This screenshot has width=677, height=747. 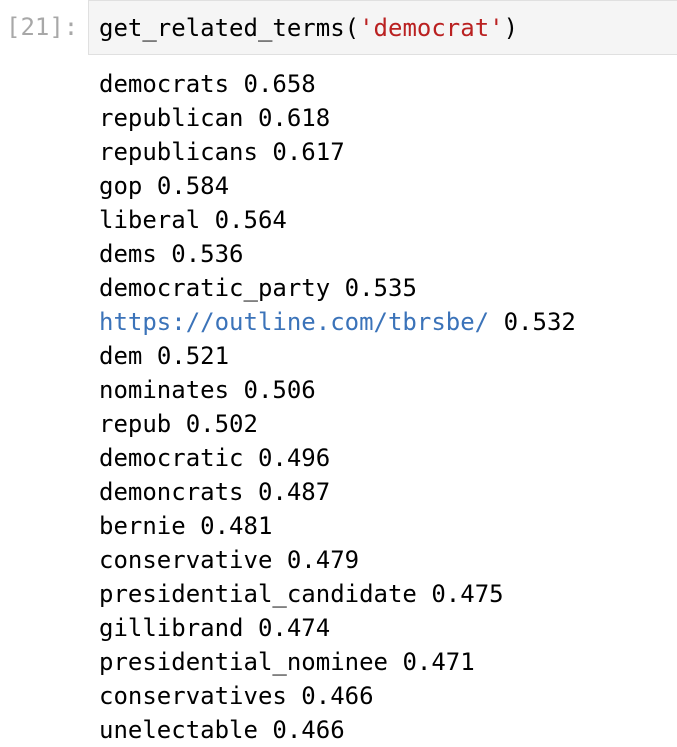 I want to click on output-line: demoncrats 0.487, so click(x=337, y=492).